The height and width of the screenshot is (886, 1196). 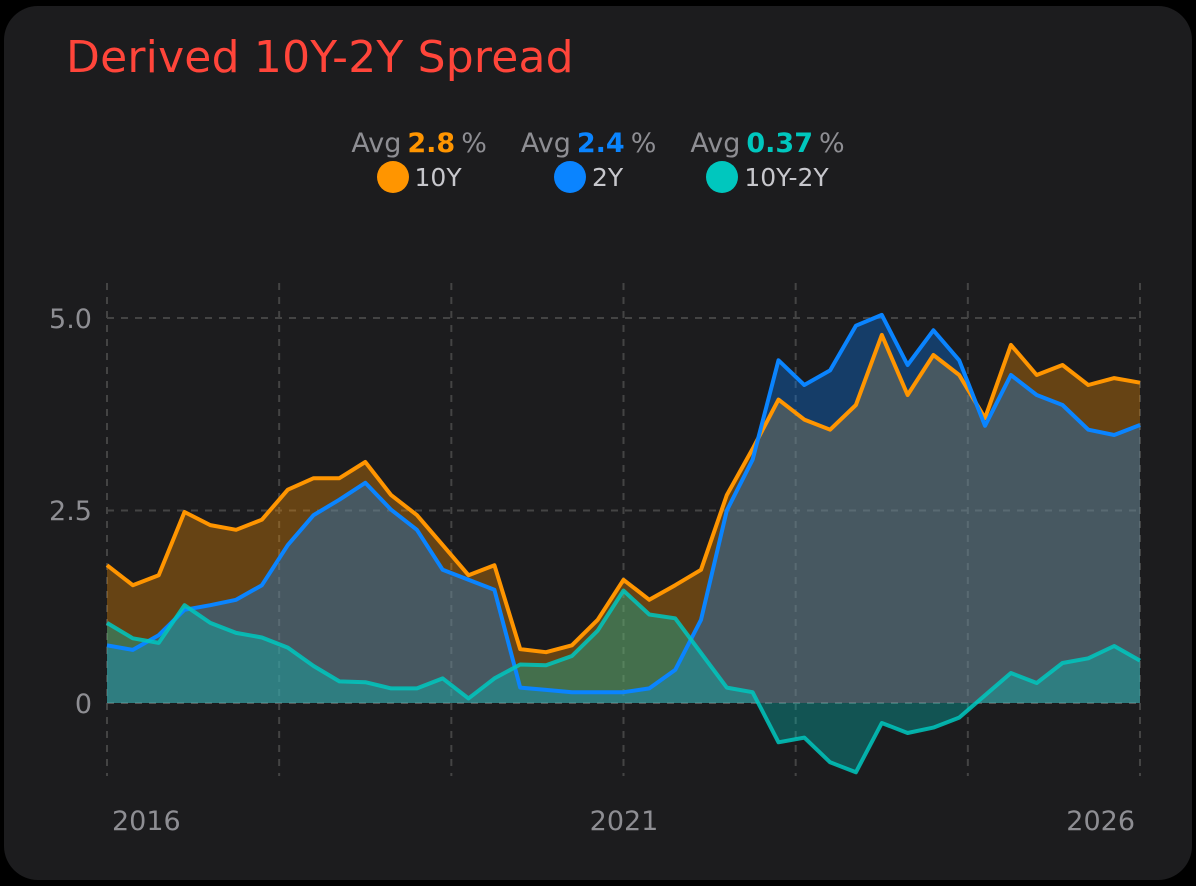 I want to click on legend-label: 2Y, so click(x=608, y=177).